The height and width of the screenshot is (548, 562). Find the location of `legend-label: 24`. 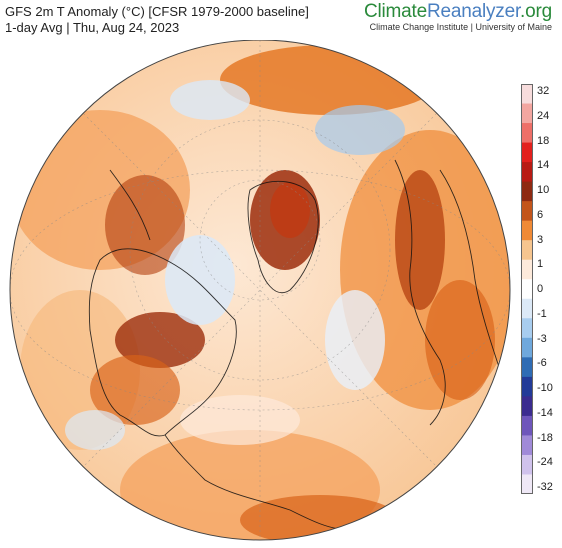

legend-label: 24 is located at coordinates (543, 115).